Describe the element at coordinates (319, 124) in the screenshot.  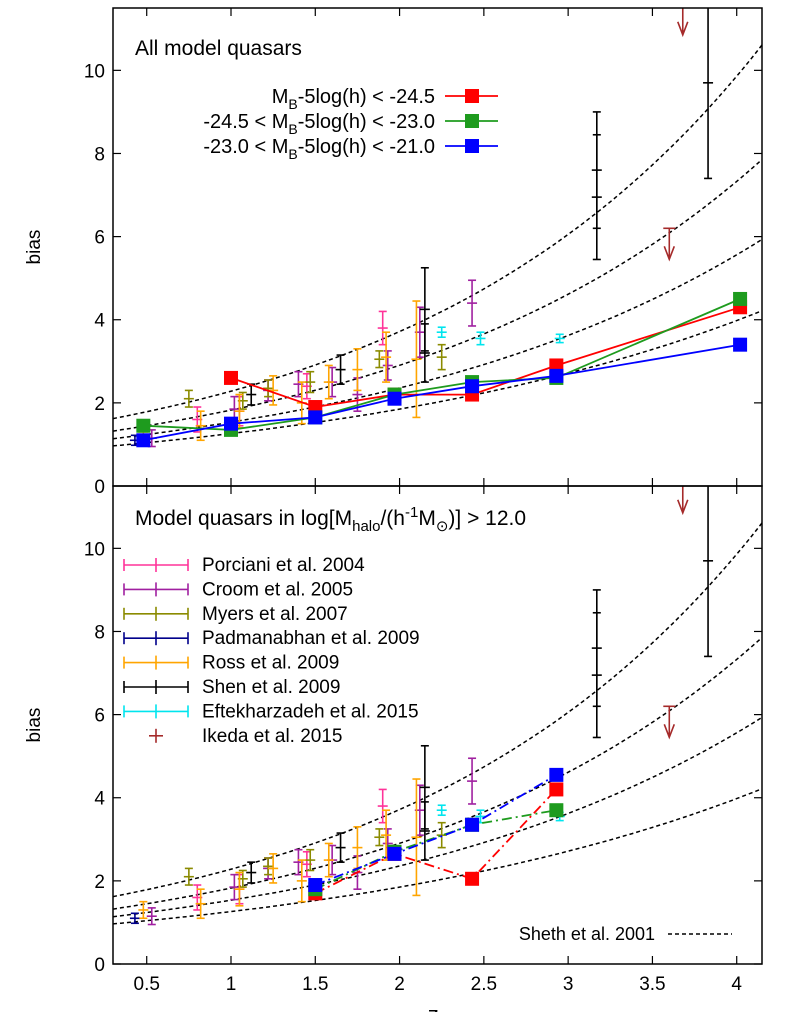
I see `legend-entry-2: -24.5 < MB-5log(h) < -23.0` at that location.